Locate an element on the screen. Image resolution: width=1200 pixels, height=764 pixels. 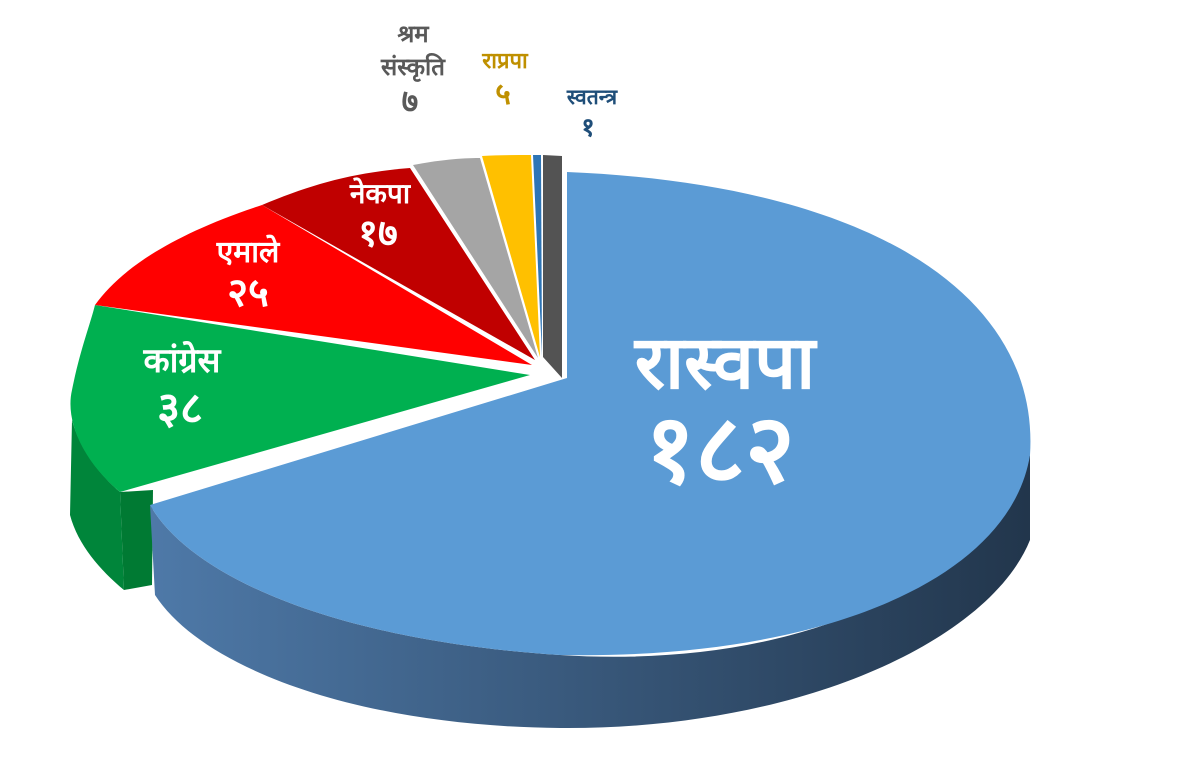
slice-edge-dark is located at coordinates (552, 266).